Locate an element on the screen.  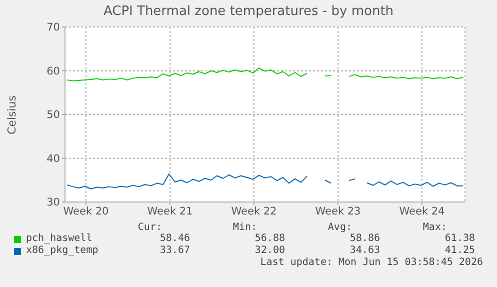
y-axis-title: Celsius is located at coordinates (12, 115).